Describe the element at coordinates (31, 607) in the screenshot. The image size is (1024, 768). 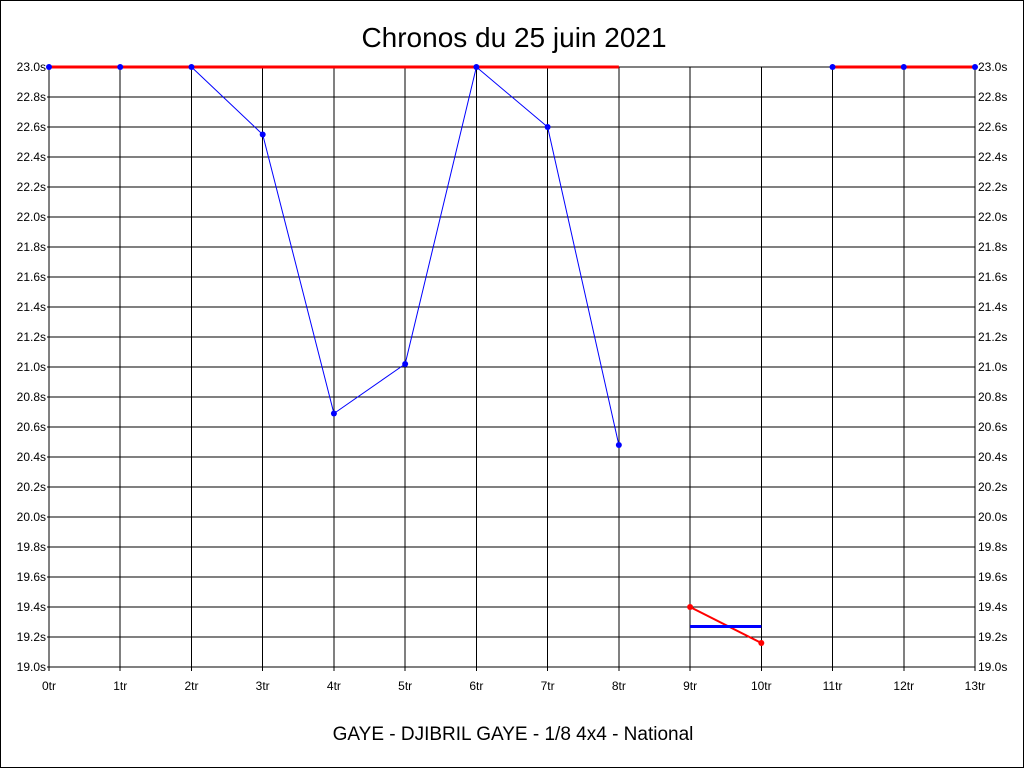
I see `y-tick-label-left: 19.4s` at that location.